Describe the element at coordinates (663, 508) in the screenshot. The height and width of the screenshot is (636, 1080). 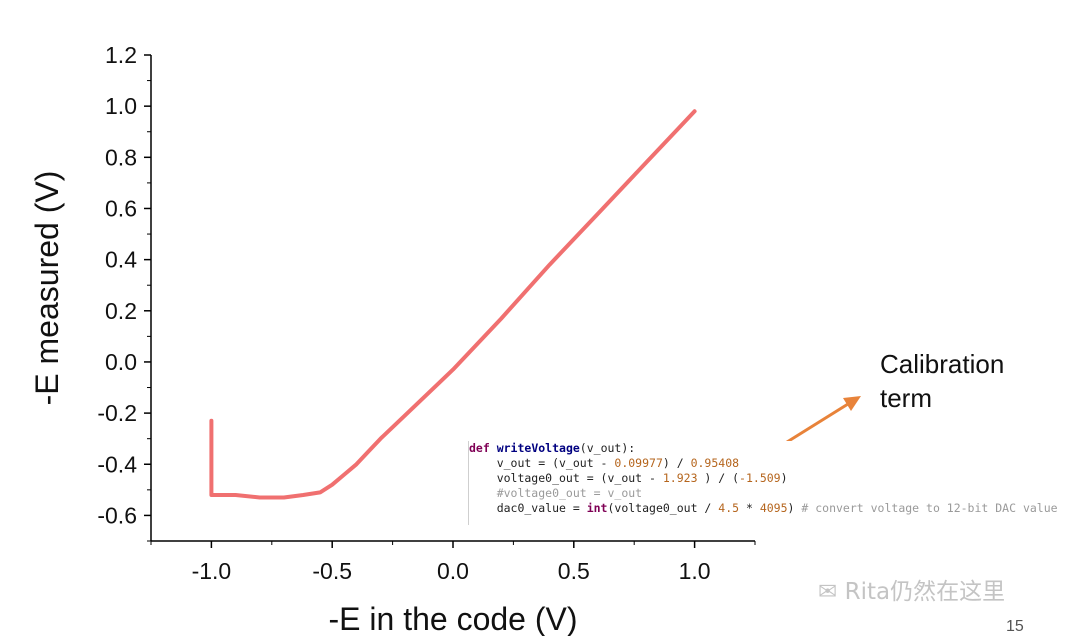
I see `code-token: (voltage0_out /` at that location.